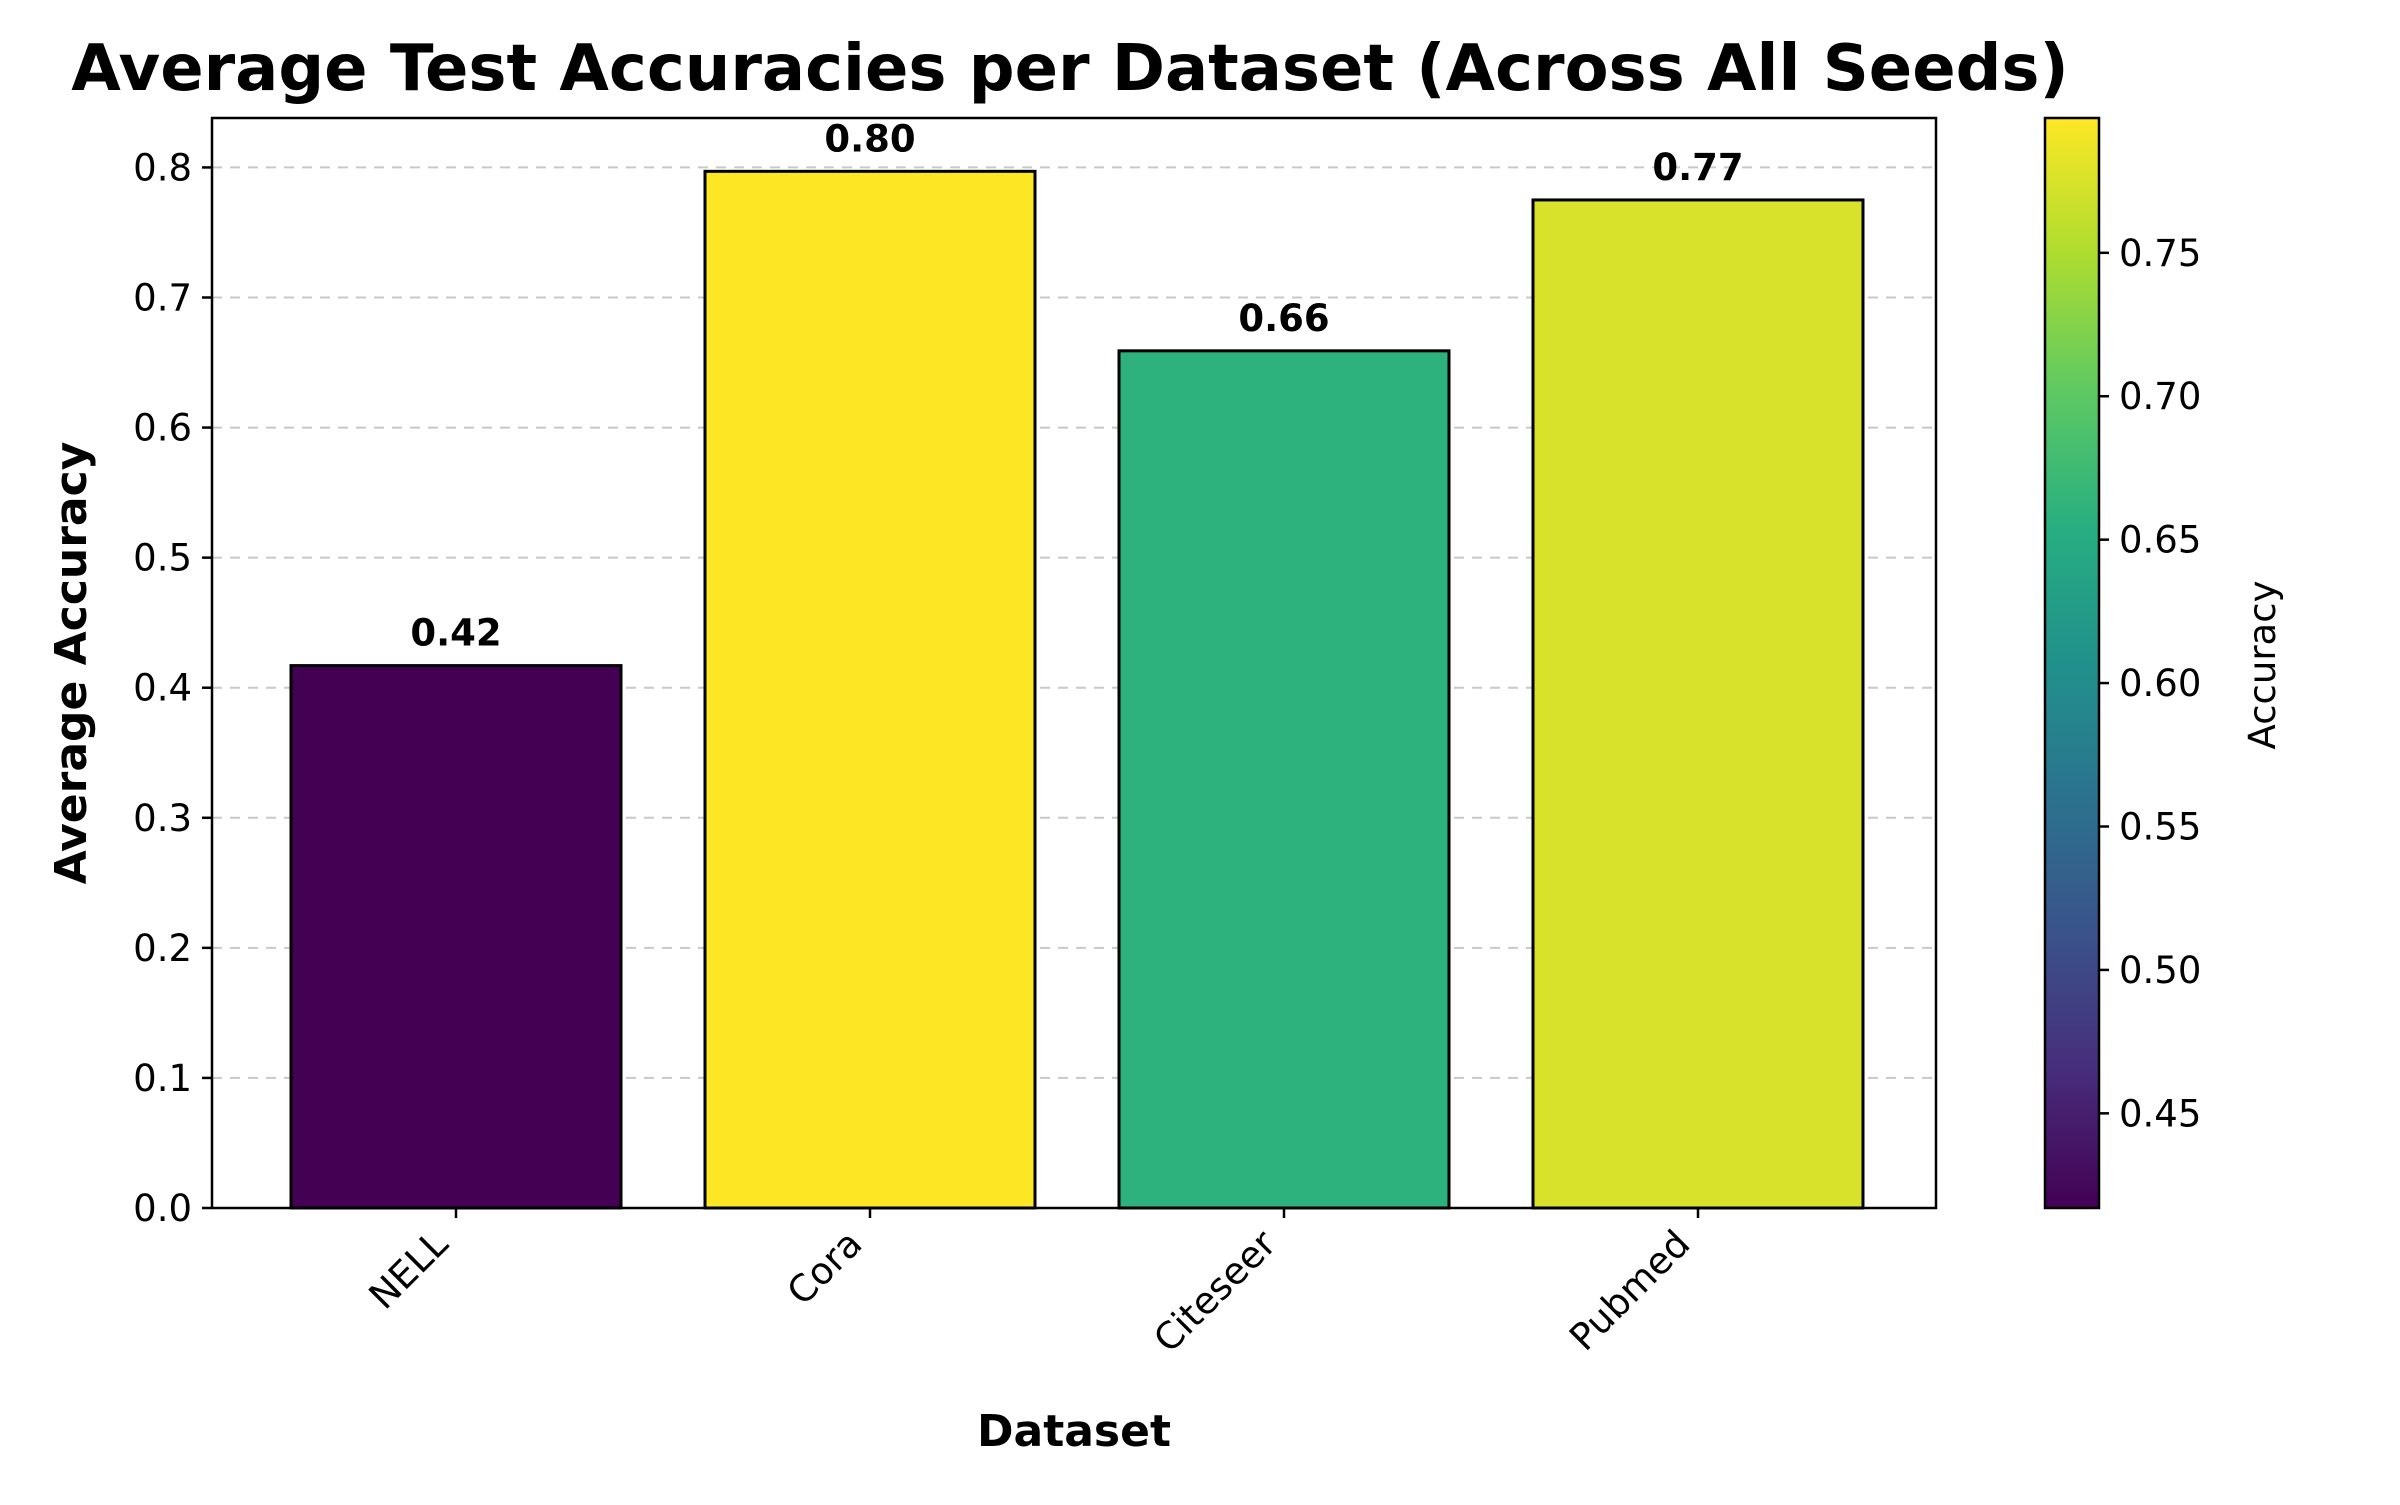  What do you see at coordinates (162, 297) in the screenshot?
I see `y-tick-label: 0.7` at bounding box center [162, 297].